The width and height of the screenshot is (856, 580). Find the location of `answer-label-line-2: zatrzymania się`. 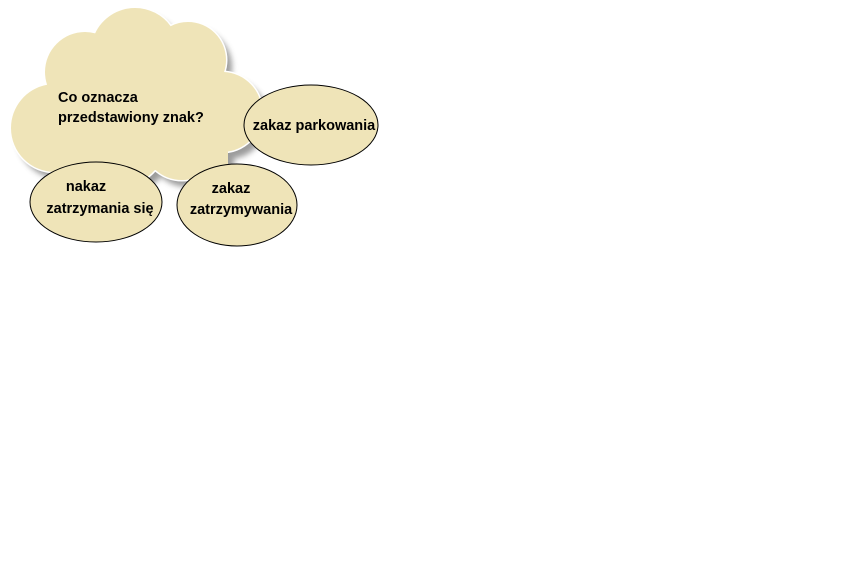

answer-label-line-2: zatrzymania się is located at coordinates (99, 209).